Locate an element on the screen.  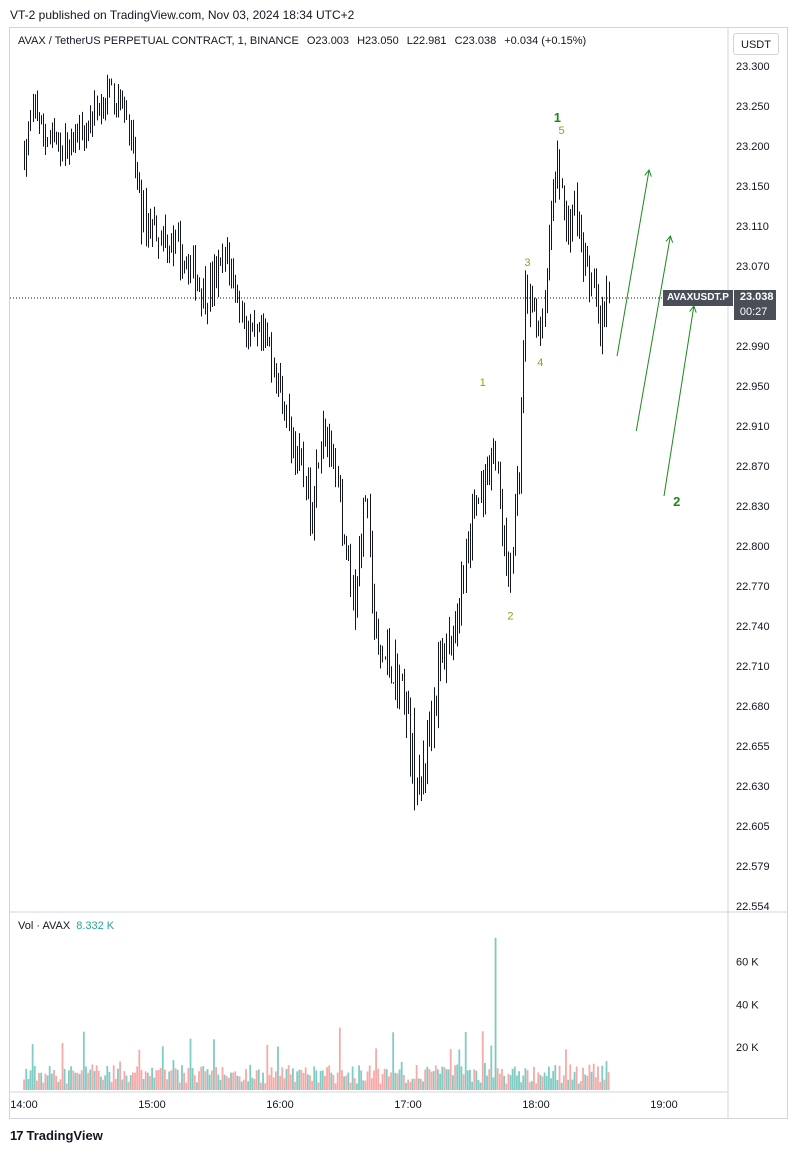
ohlc-close: C23.038 is located at coordinates (475, 41).